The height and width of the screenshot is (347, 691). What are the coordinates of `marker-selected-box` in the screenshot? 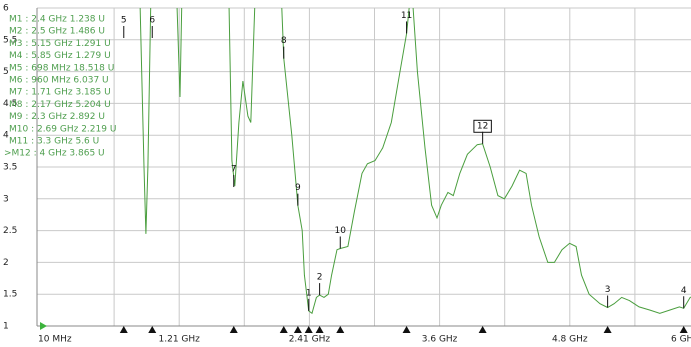 It's located at (482, 126).